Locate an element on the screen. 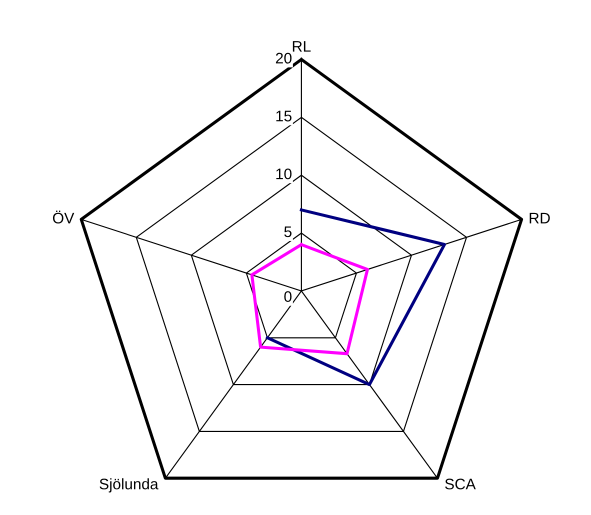 The width and height of the screenshot is (591, 515). y-tick-label: 10 is located at coordinates (284, 174).